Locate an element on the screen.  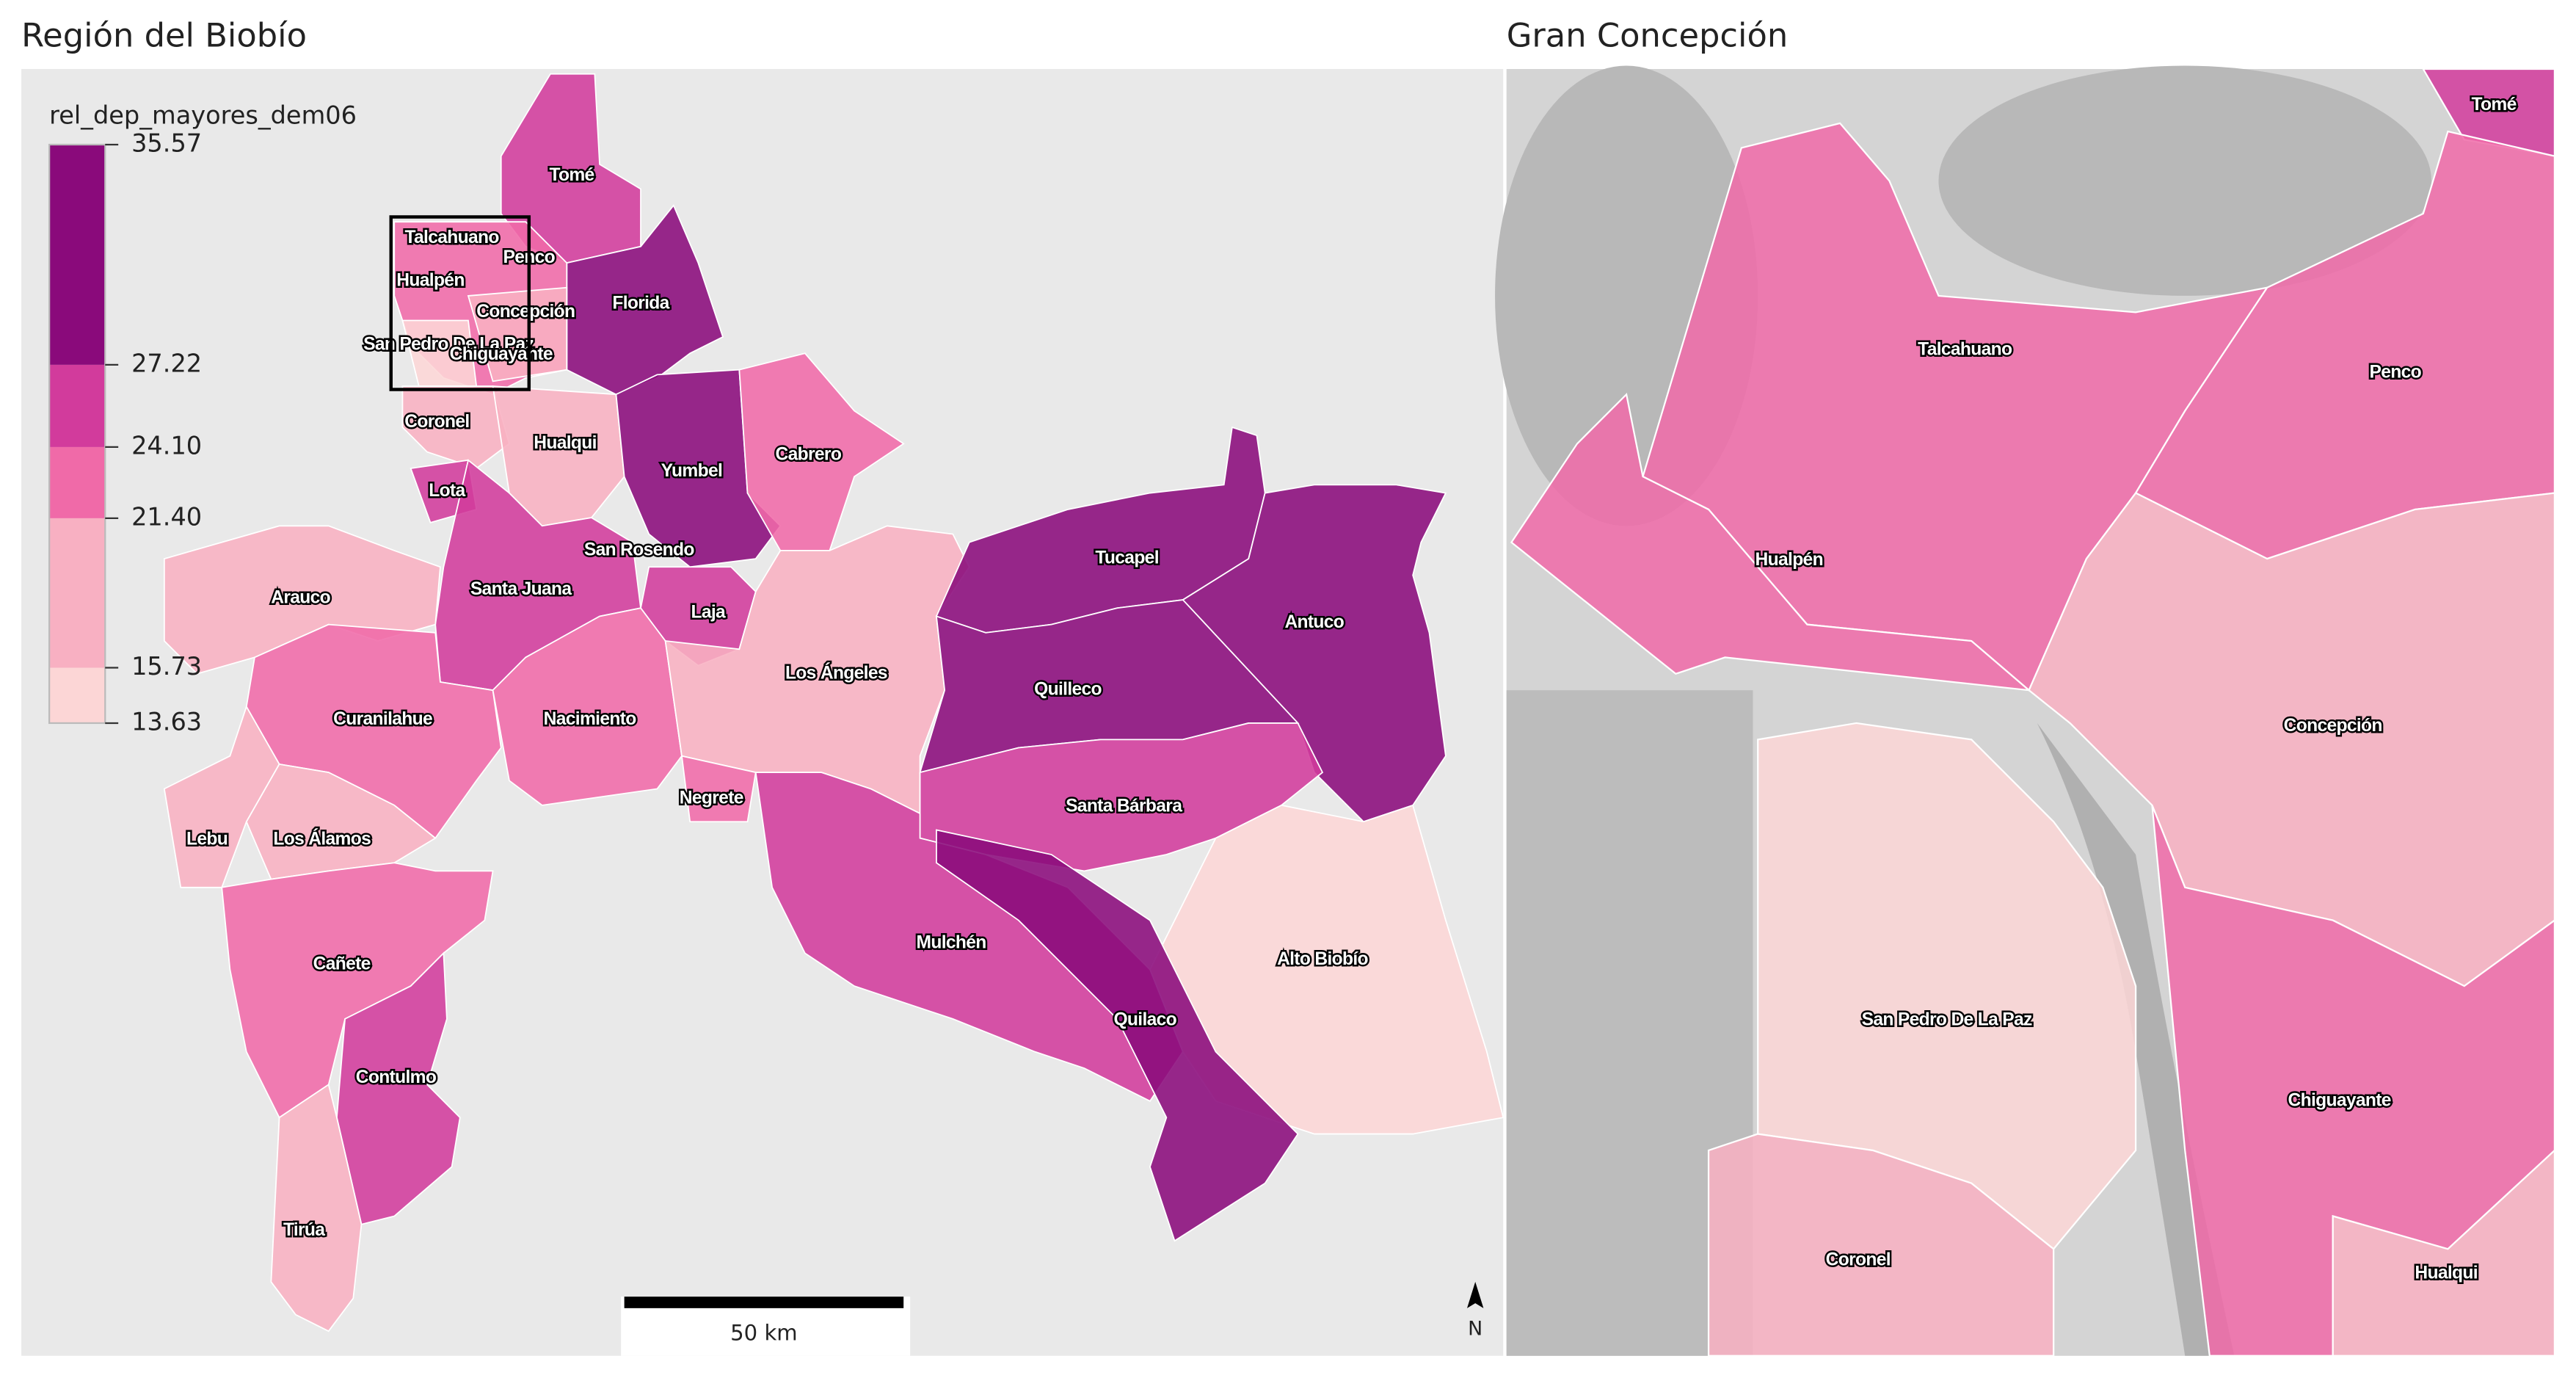
legend-frame is located at coordinates (77, 434).